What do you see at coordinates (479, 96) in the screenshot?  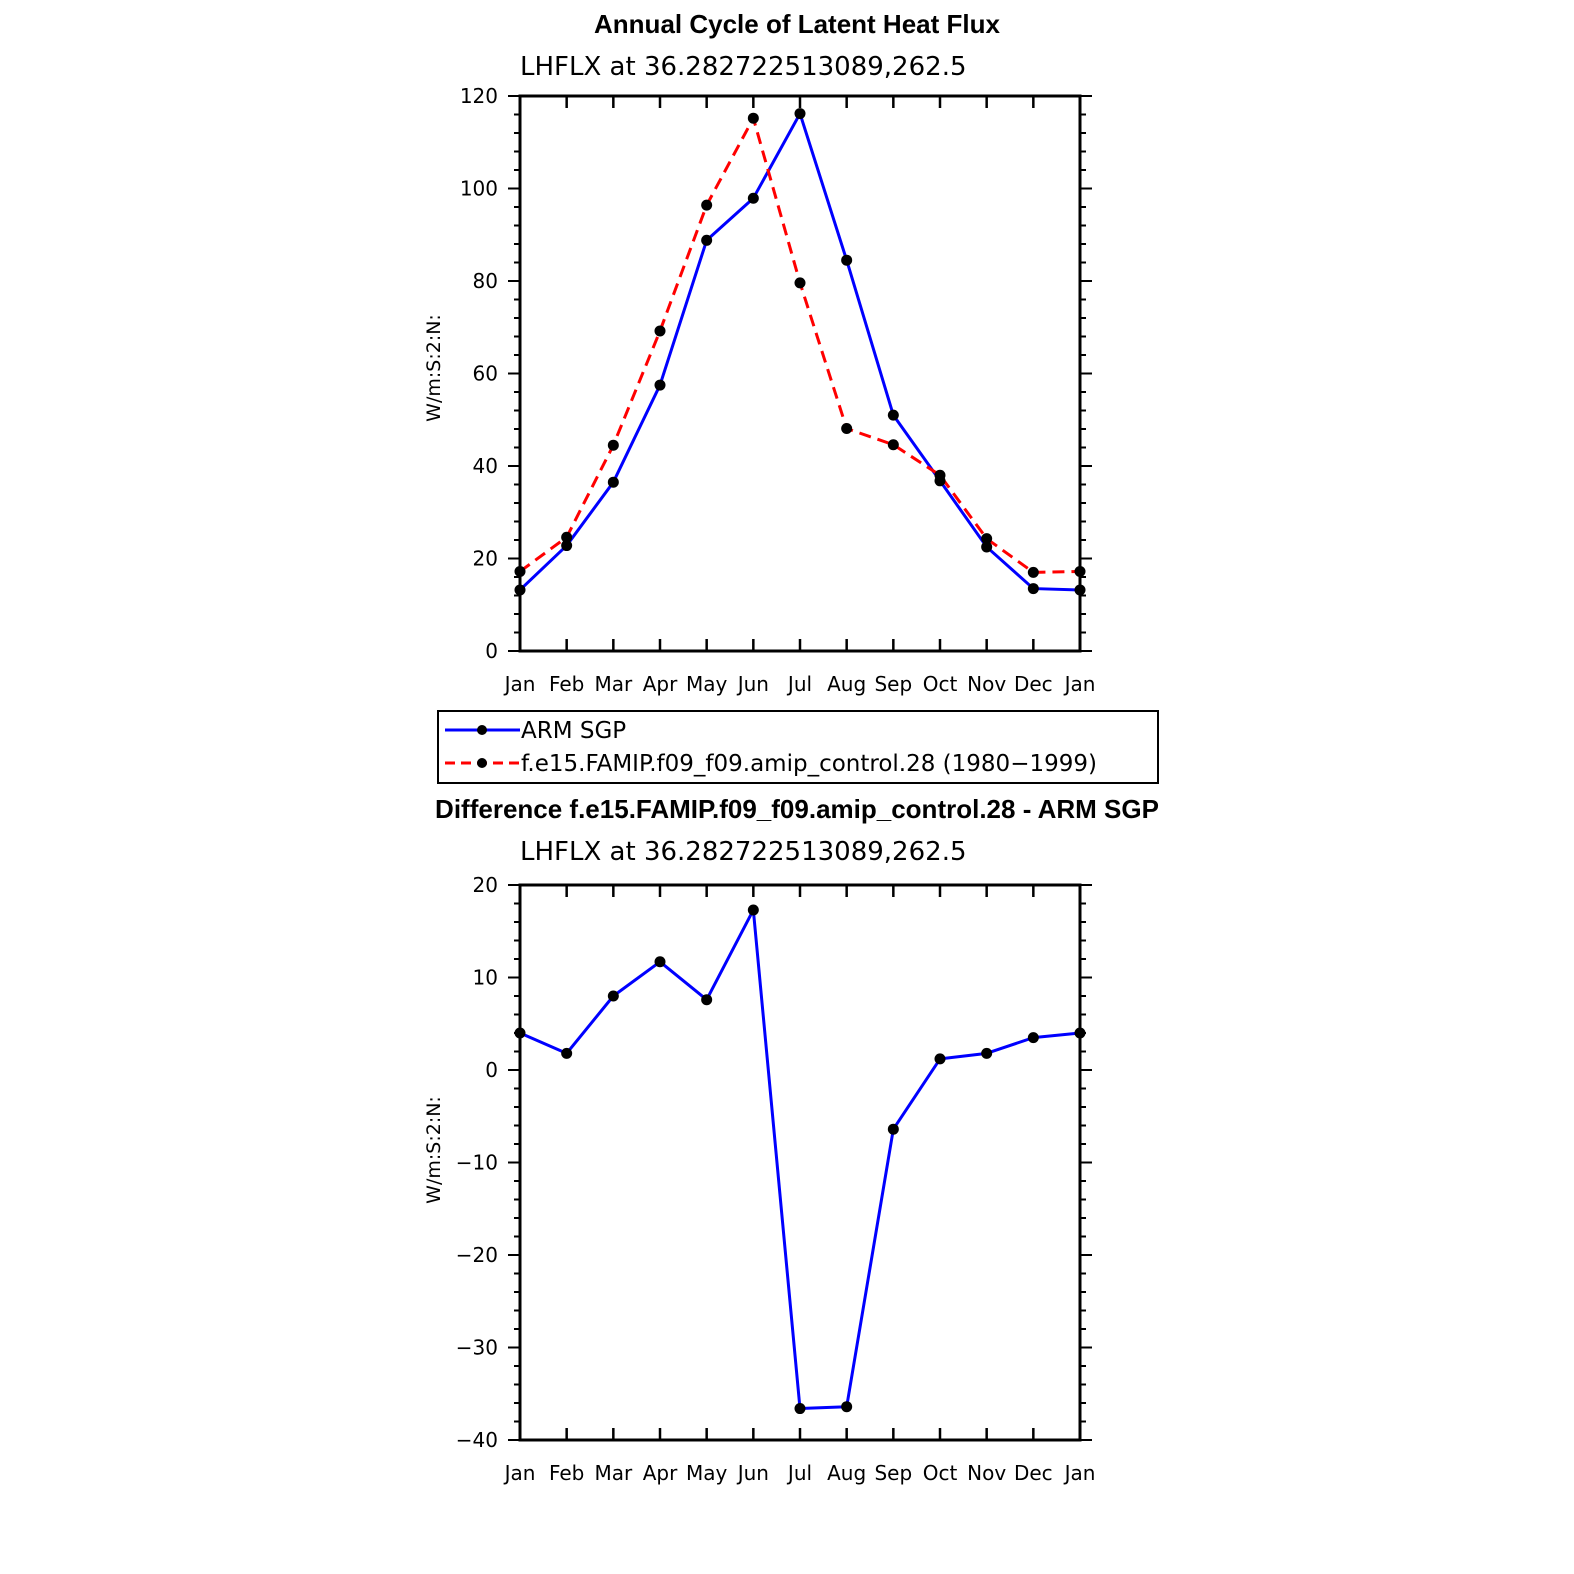 I see `y-tick-label: 120` at bounding box center [479, 96].